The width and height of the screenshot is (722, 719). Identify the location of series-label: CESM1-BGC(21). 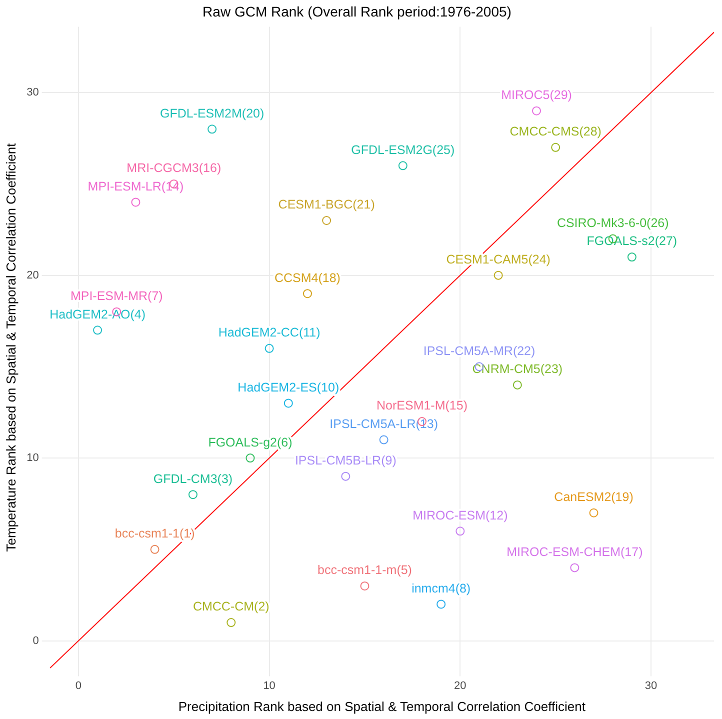
(326, 205).